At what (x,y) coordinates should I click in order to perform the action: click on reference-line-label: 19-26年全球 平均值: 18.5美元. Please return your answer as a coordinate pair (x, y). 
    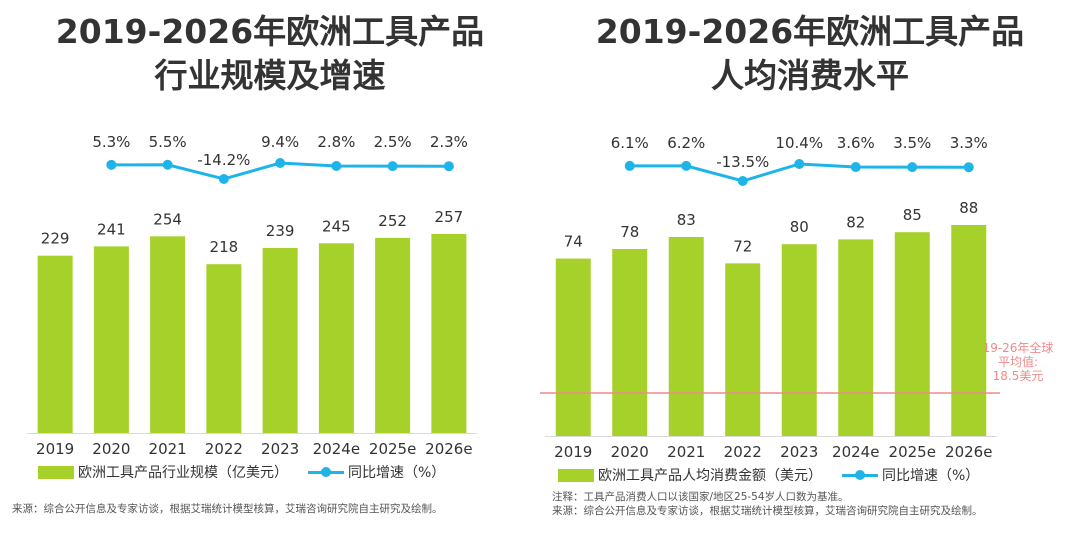
    Looking at the image, I should click on (1018, 362).